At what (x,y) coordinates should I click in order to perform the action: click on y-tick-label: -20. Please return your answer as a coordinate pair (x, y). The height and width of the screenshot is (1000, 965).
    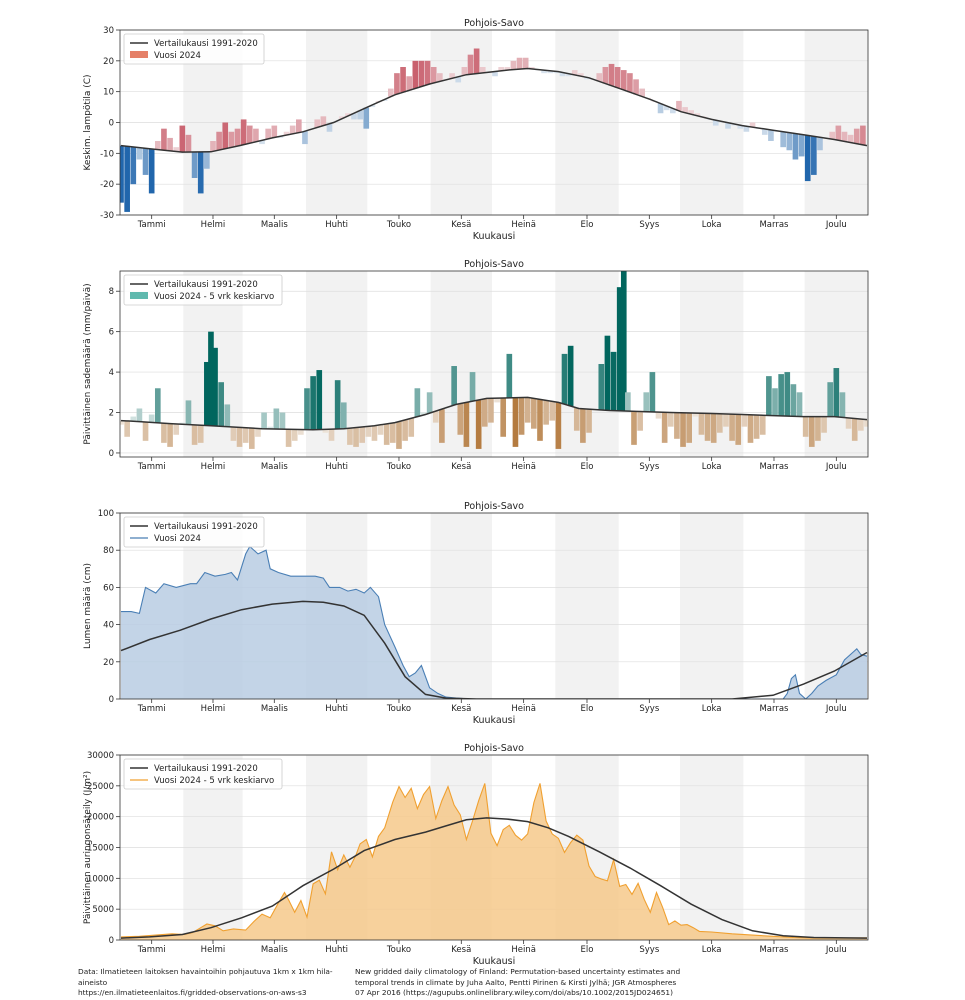
    Looking at the image, I should click on (107, 185).